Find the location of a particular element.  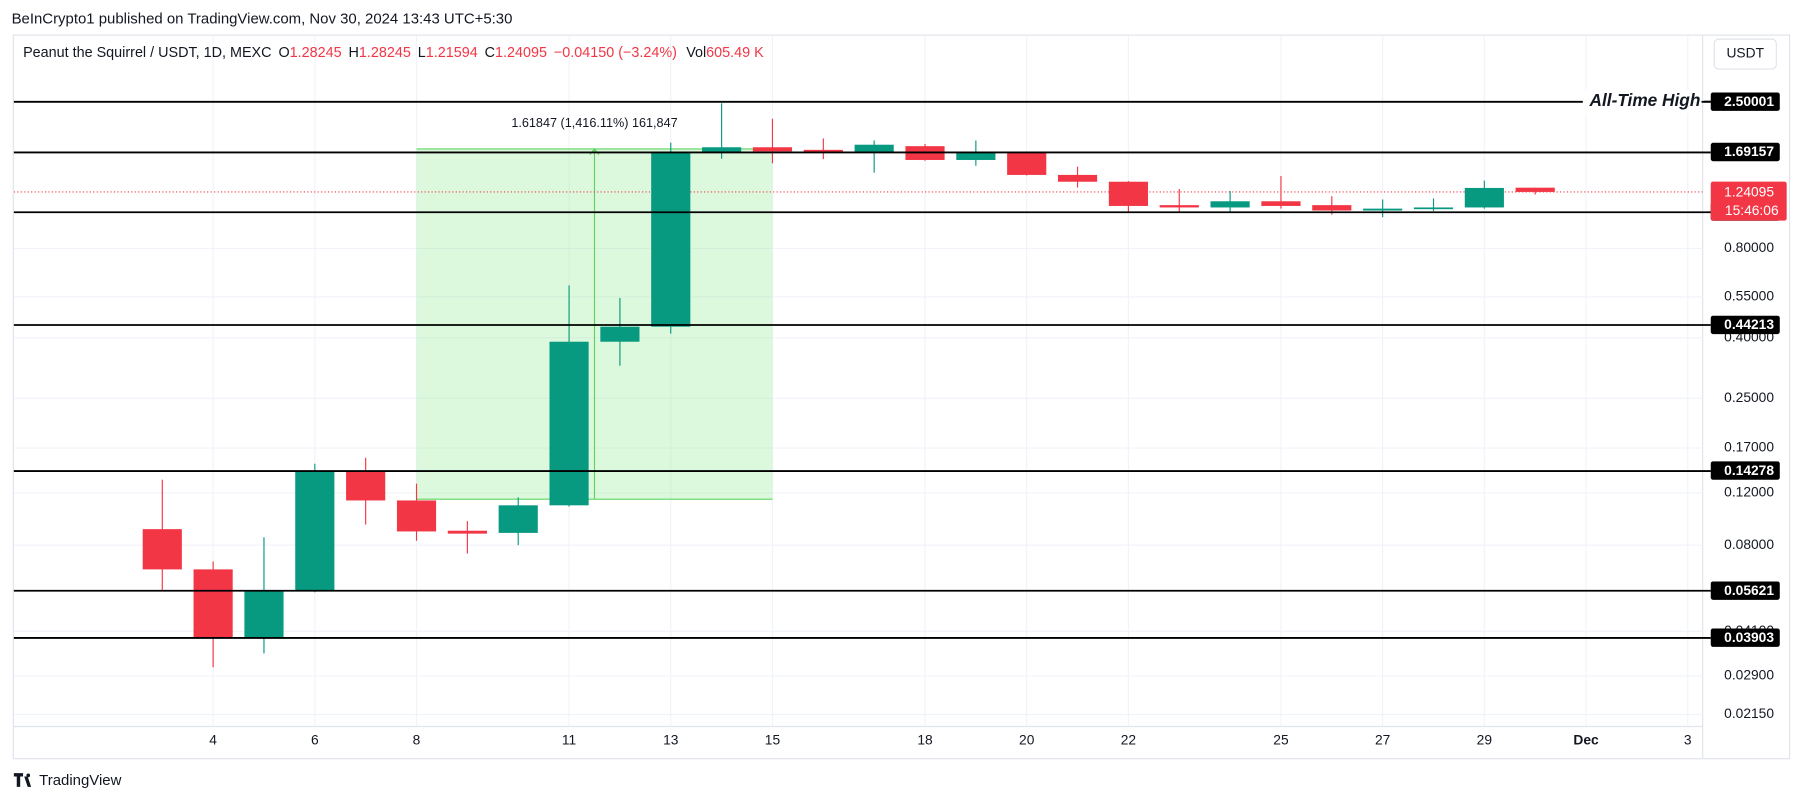

x-tick-label: 18 is located at coordinates (925, 740).